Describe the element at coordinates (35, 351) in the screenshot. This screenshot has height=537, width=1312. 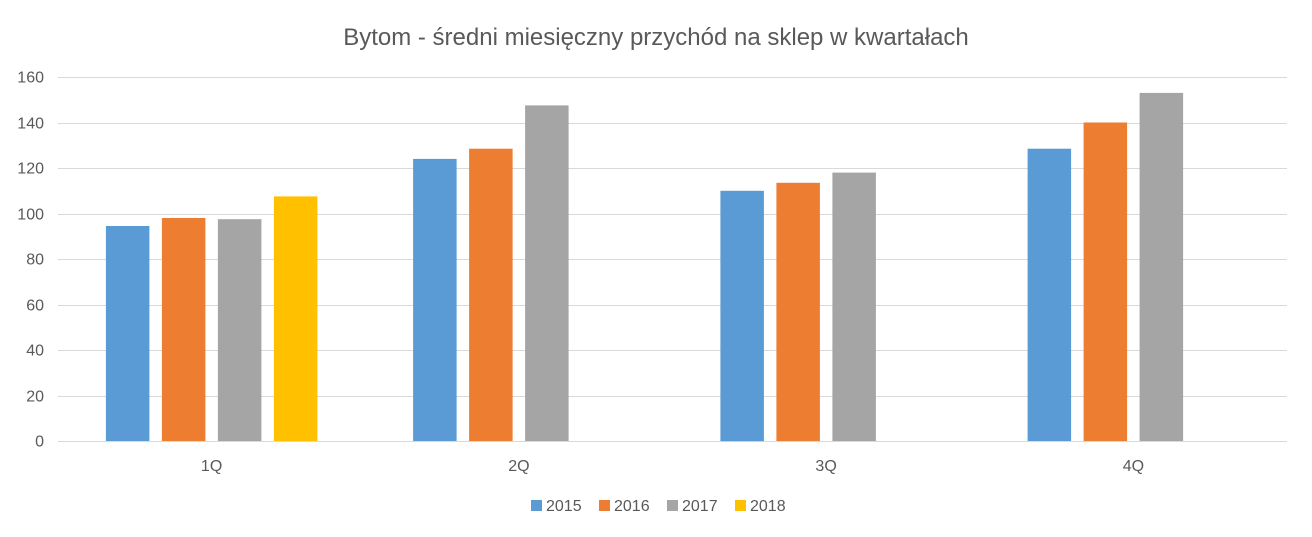
I see `y-tick-label: 40` at that location.